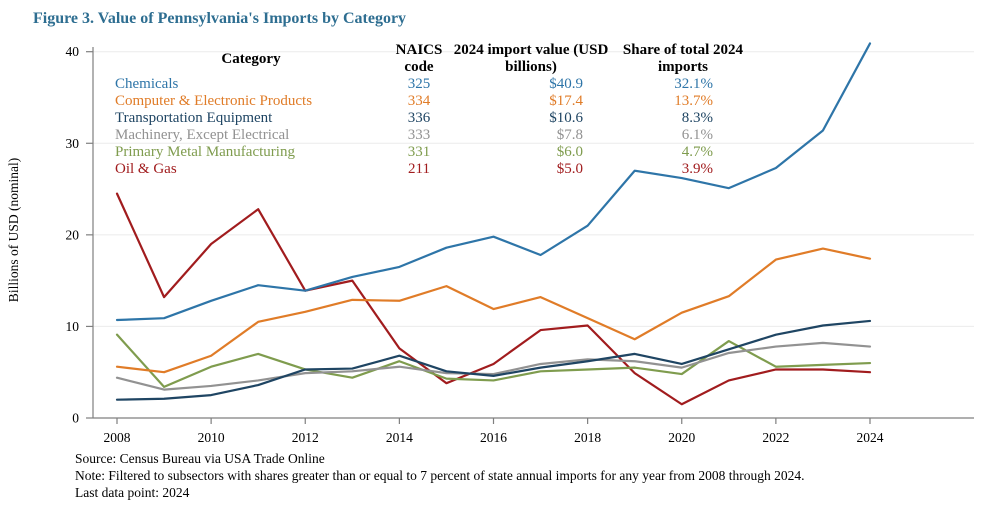  What do you see at coordinates (194, 118) in the screenshot?
I see `legend-category-label: Transportation Equipment` at bounding box center [194, 118].